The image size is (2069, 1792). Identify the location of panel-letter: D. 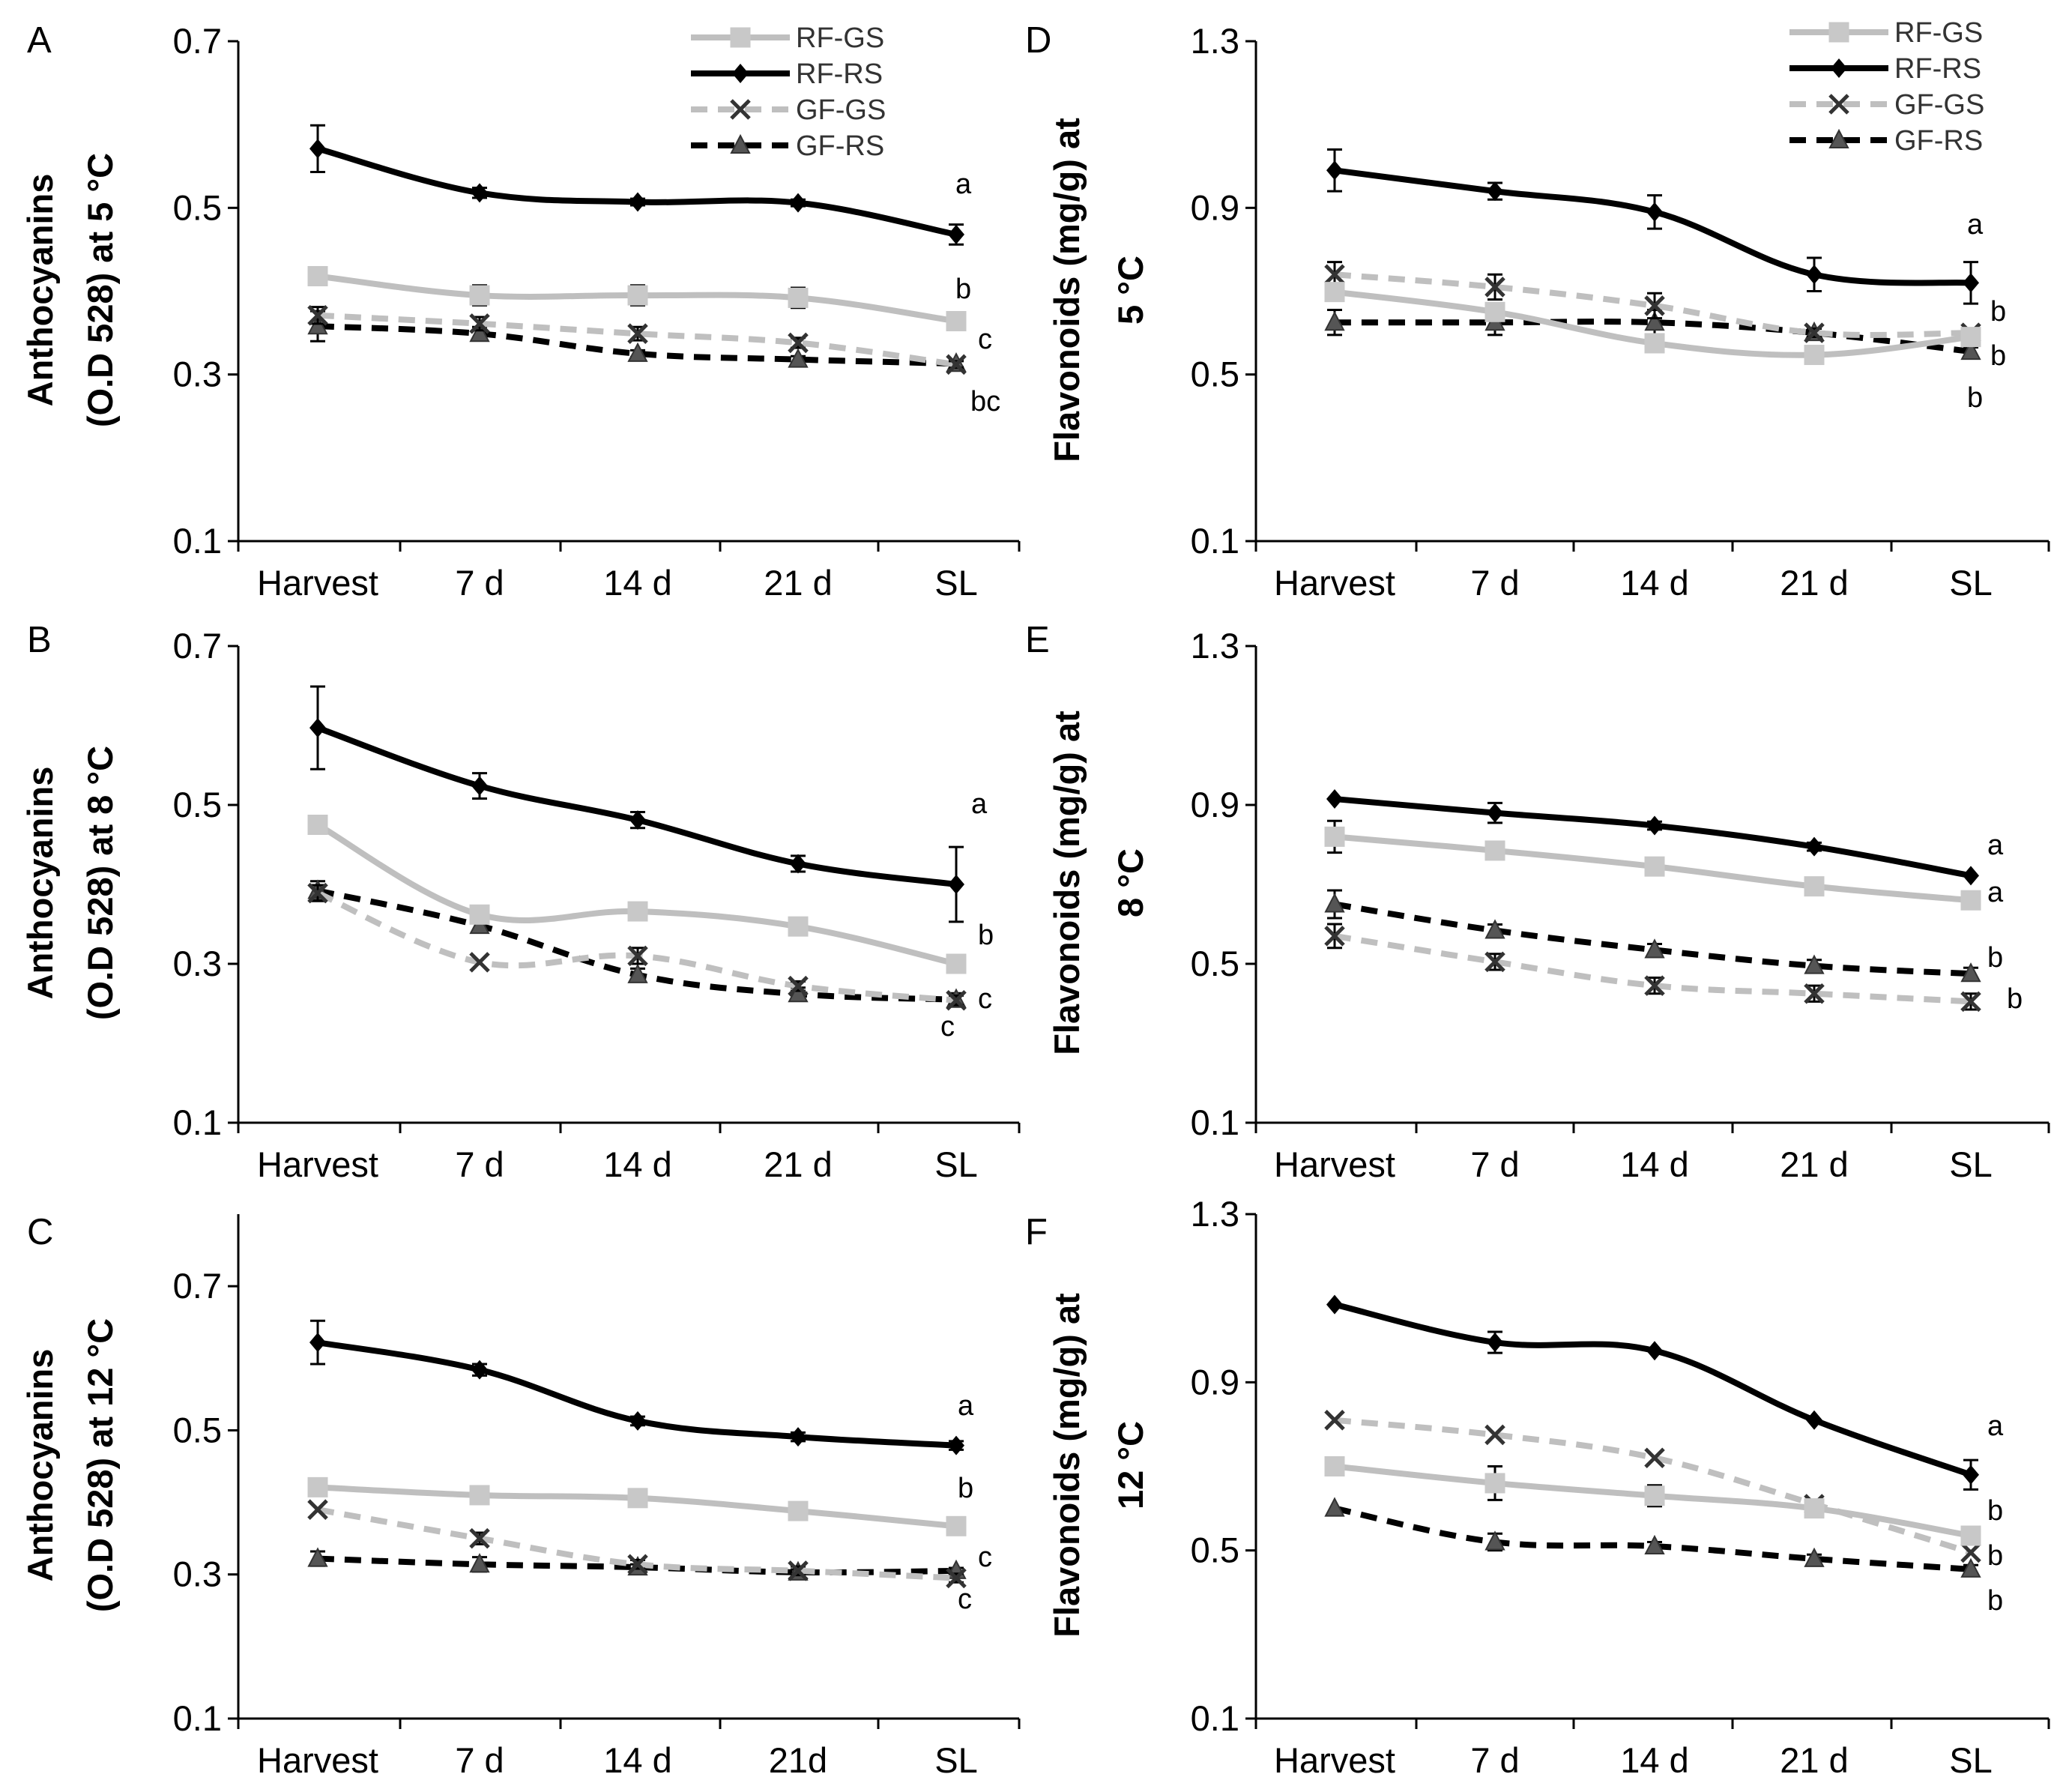
(1038, 40).